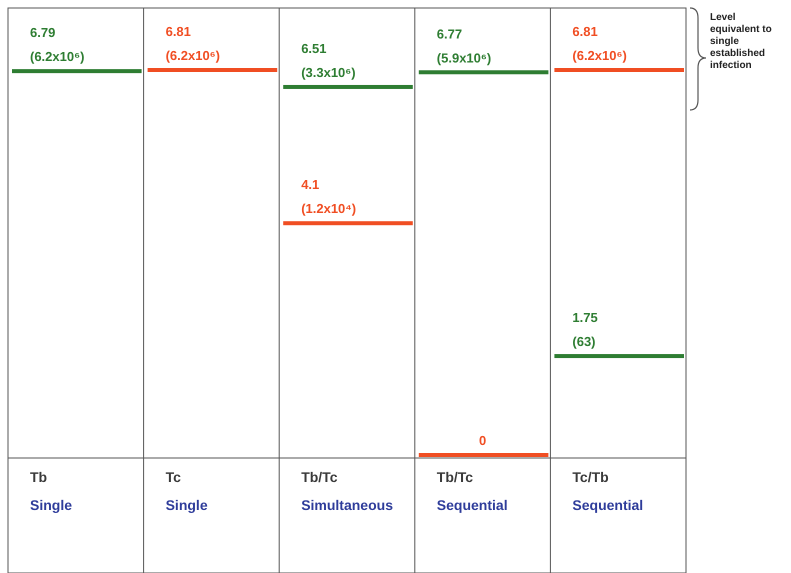 The height and width of the screenshot is (573, 791). I want to click on data-label: 0, so click(482, 440).